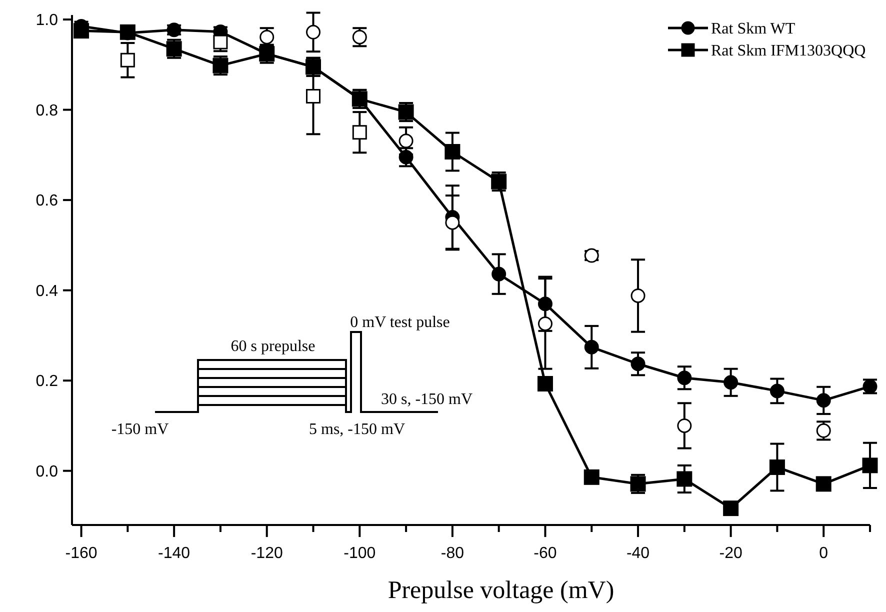 This screenshot has width=886, height=612. Describe the element at coordinates (81, 553) in the screenshot. I see `x-tick-label: -160` at that location.